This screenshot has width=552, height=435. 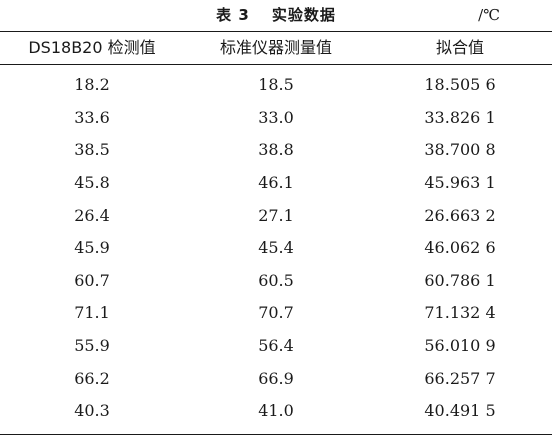 I want to click on cell-standard: 33.0, so click(x=276, y=117).